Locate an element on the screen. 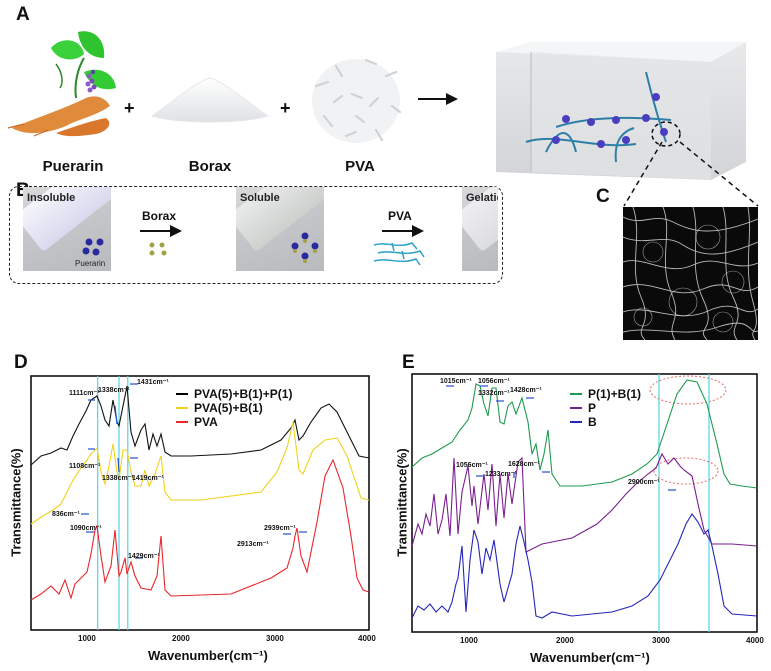  puerarin-sublabel: Puerarin is located at coordinates (90, 263).